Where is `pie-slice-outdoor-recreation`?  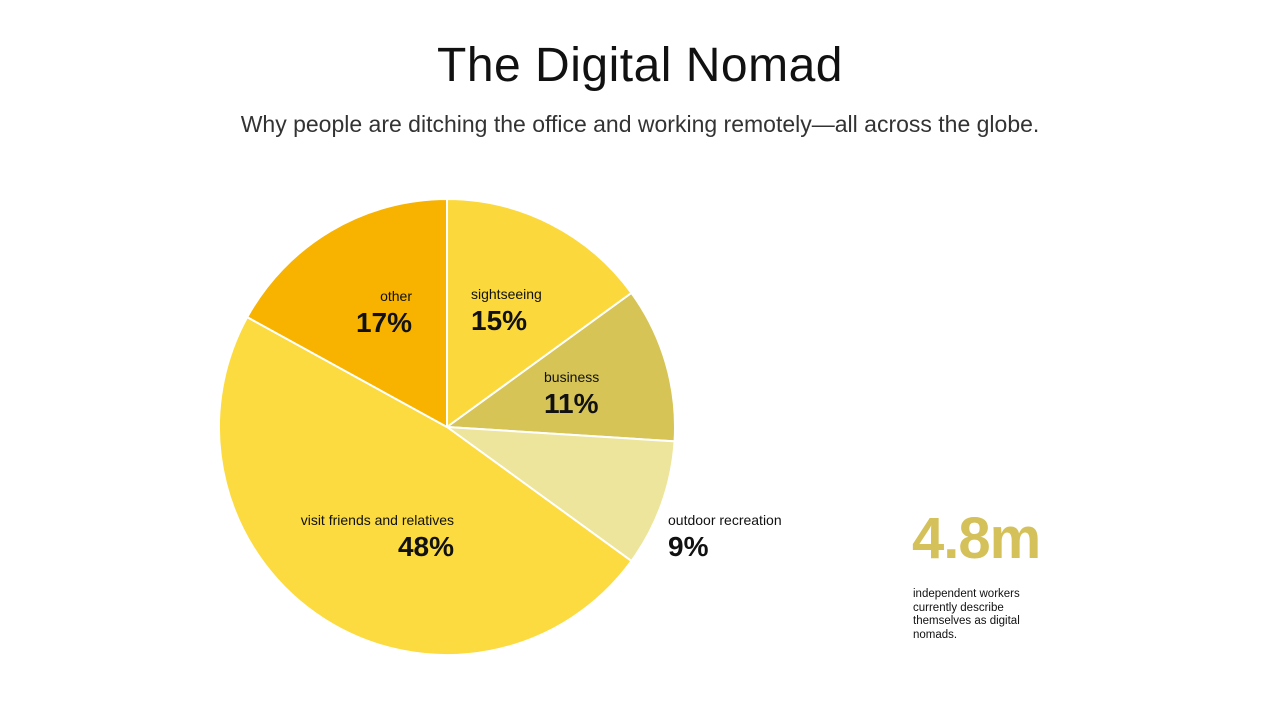 pie-slice-outdoor-recreation is located at coordinates (559, 494).